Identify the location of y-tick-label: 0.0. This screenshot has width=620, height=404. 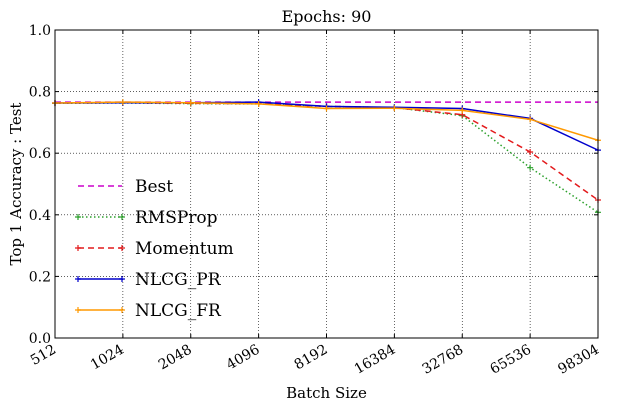
(40, 339).